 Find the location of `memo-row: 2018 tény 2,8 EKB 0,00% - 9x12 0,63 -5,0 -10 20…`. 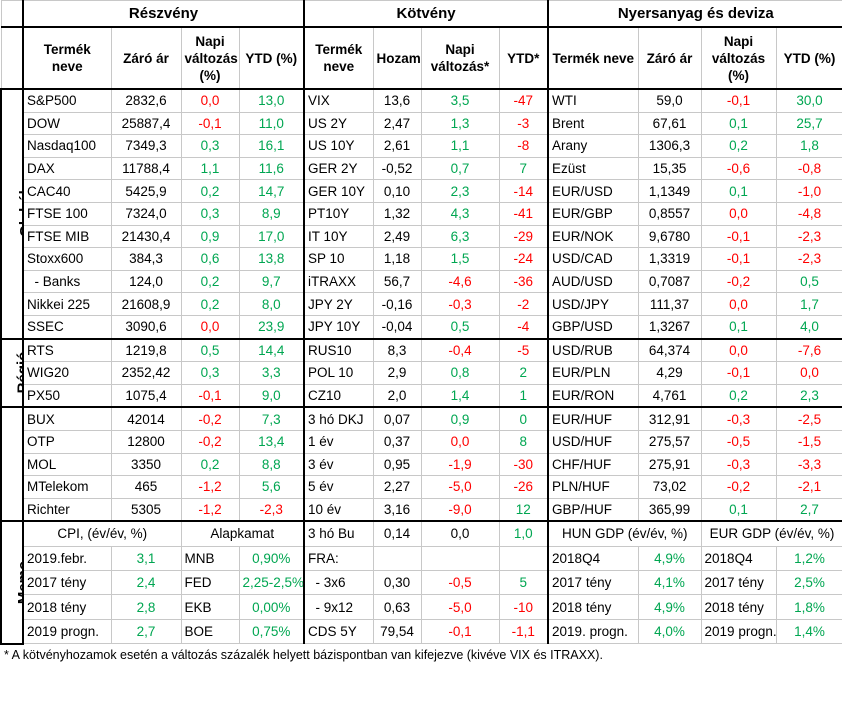

memo-row: 2018 tény 2,8 EKB 0,00% - 9x12 0,63 -5,0 -10 20… is located at coordinates (421, 607).